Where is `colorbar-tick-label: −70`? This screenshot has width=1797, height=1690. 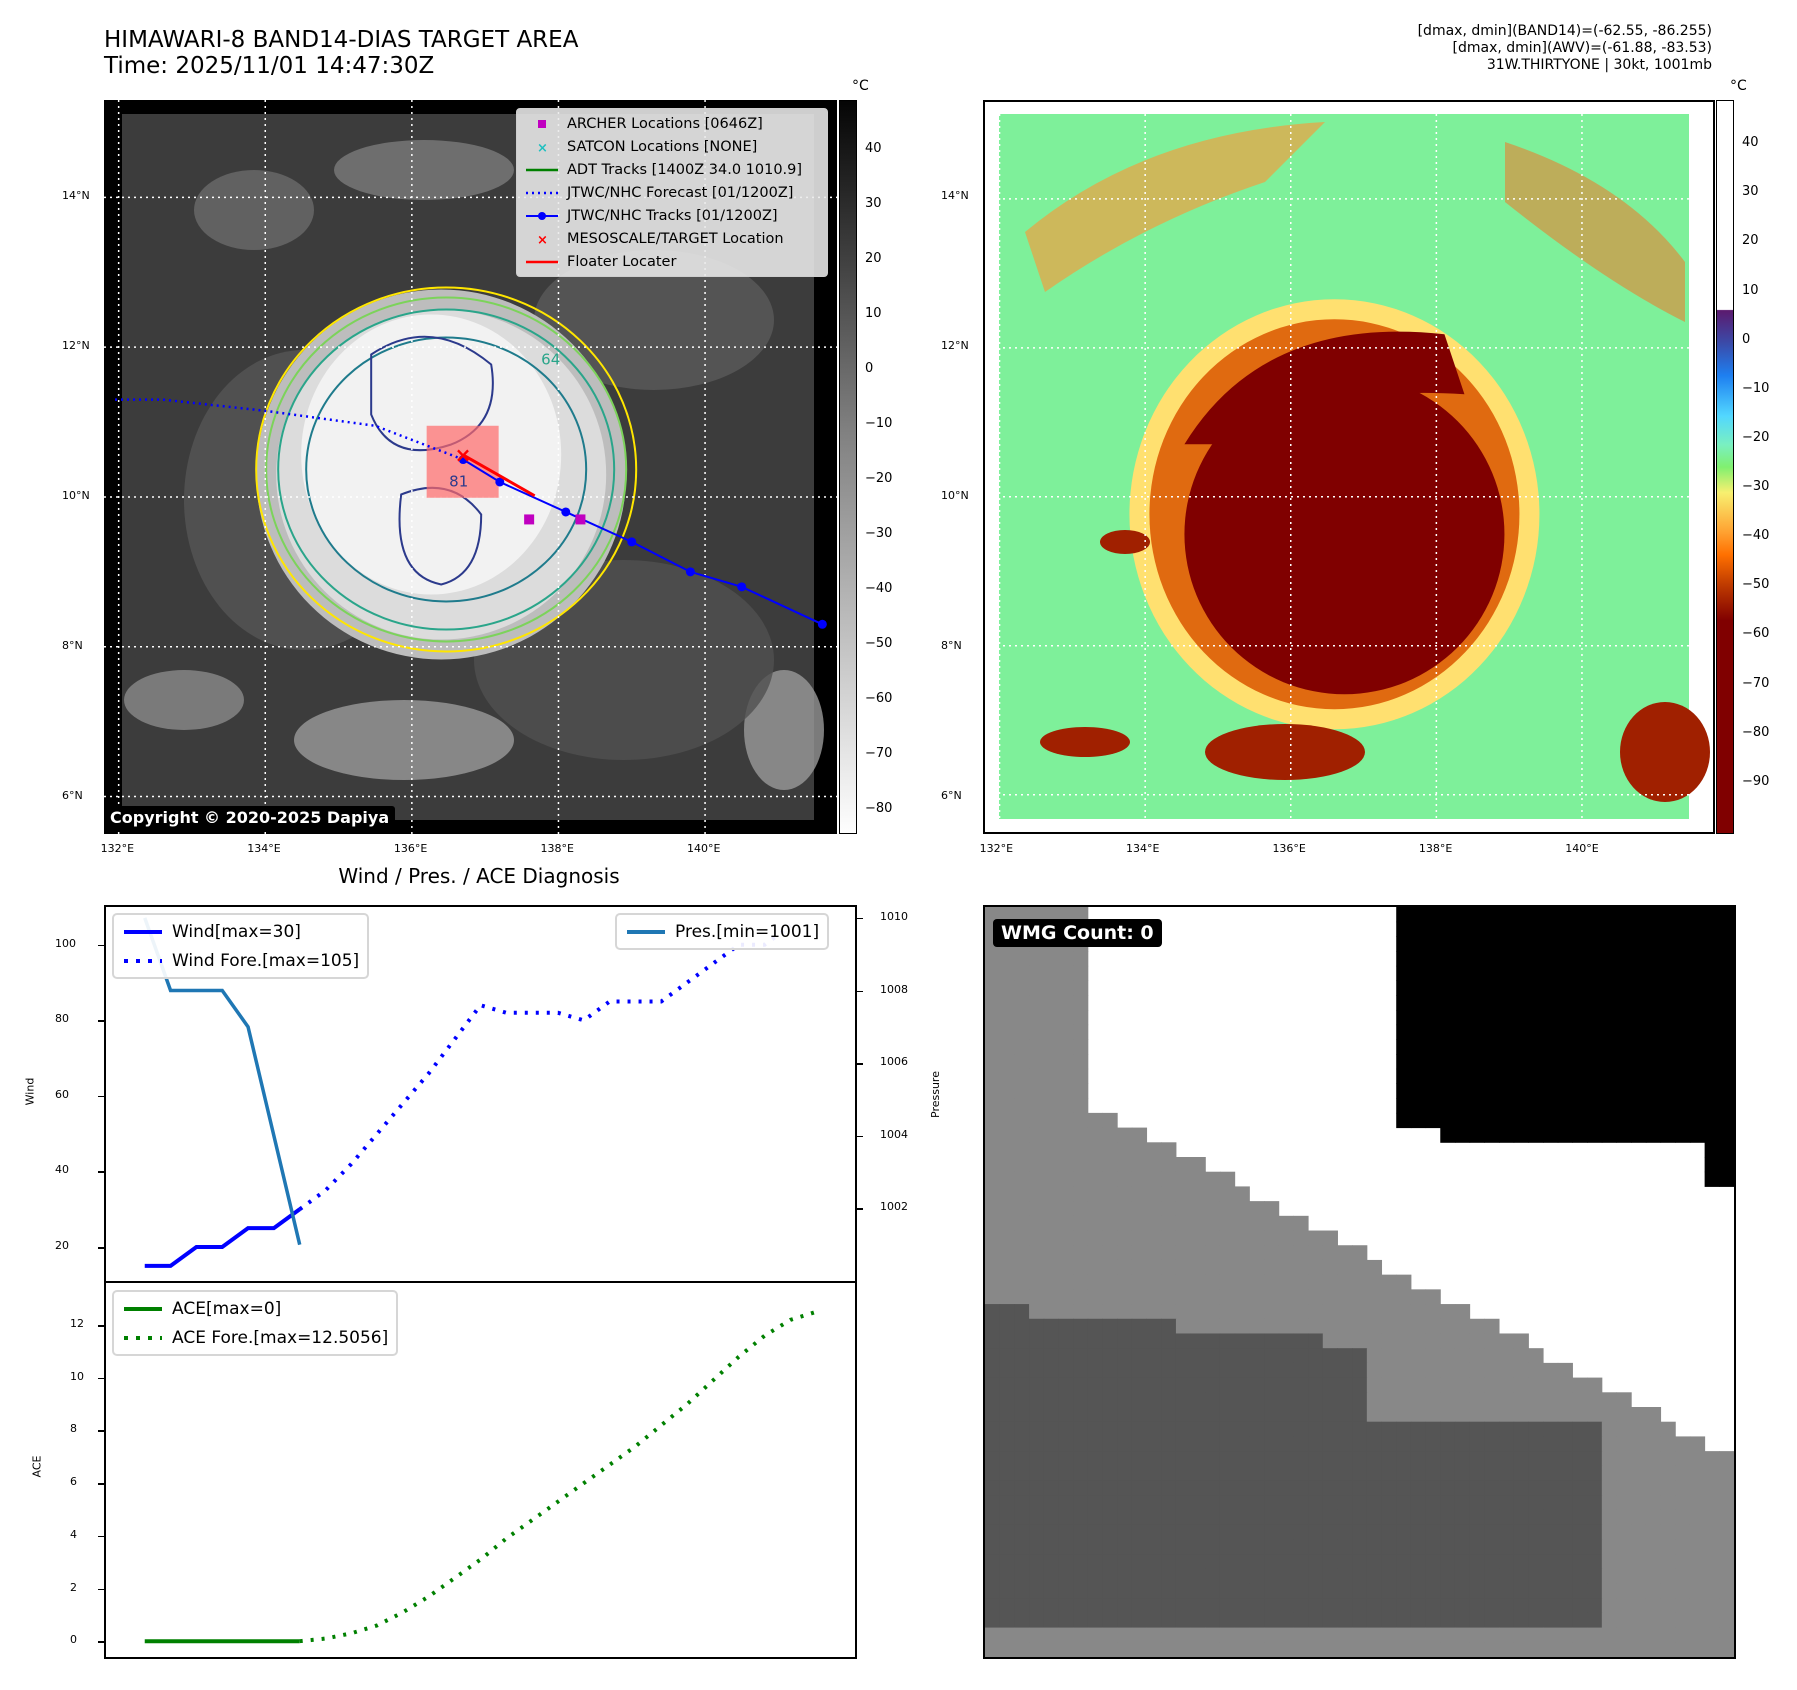 colorbar-tick-label: −70 is located at coordinates (1756, 683).